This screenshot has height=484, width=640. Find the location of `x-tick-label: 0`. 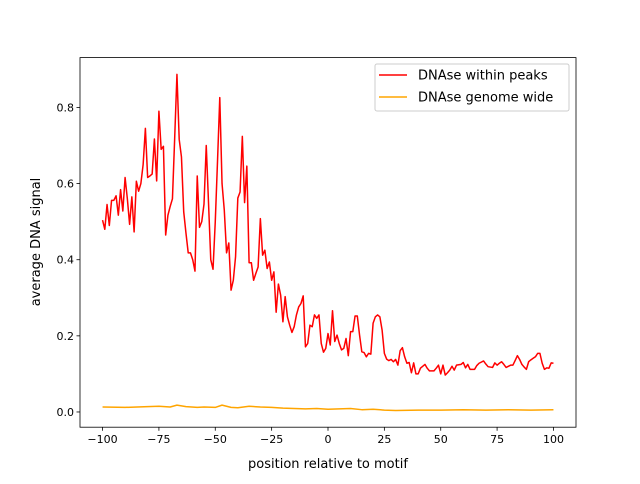

x-tick-label: 0 is located at coordinates (328, 439).